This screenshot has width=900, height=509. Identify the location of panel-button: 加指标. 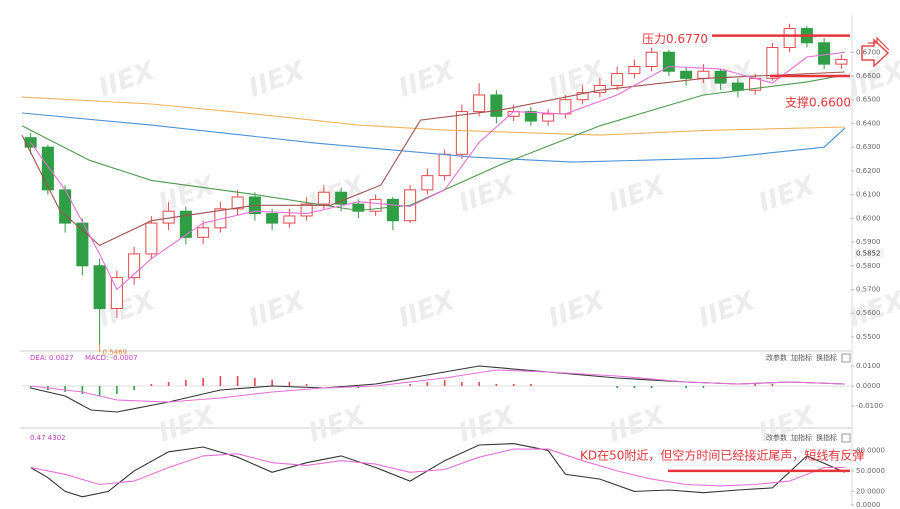
(801, 357).